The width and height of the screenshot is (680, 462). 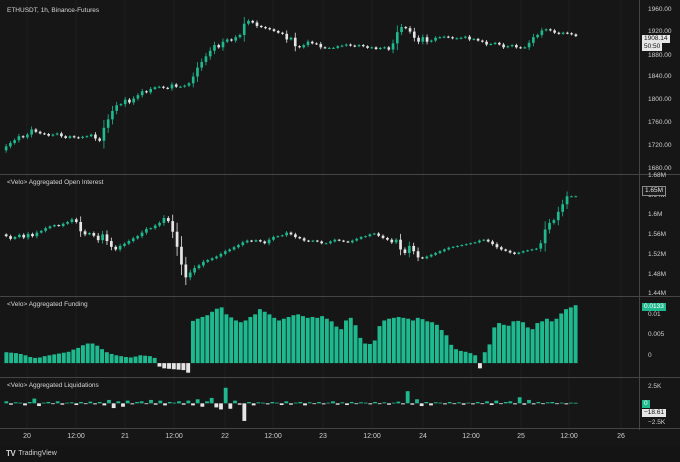 What do you see at coordinates (53, 10) in the screenshot?
I see `price-pane-title: ETHUSDT, 1h, Binance-Futures` at bounding box center [53, 10].